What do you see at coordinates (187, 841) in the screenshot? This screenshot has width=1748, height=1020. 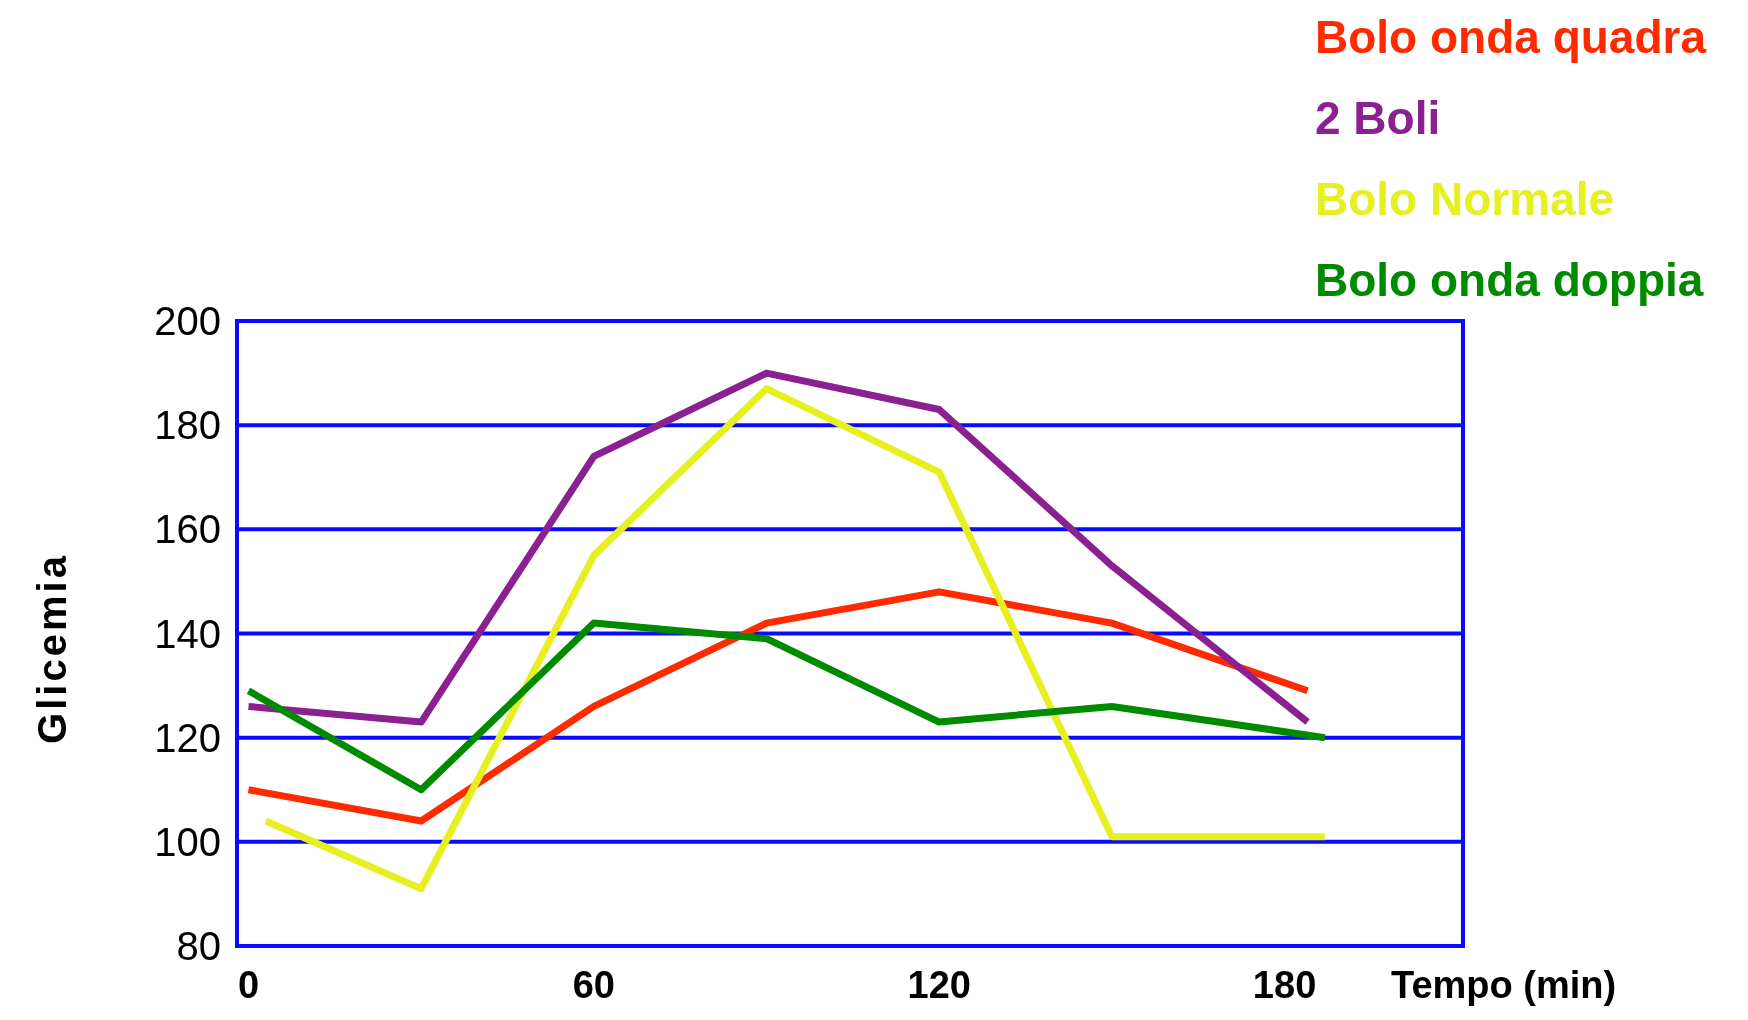 I see `y-tick-label: 100` at bounding box center [187, 841].